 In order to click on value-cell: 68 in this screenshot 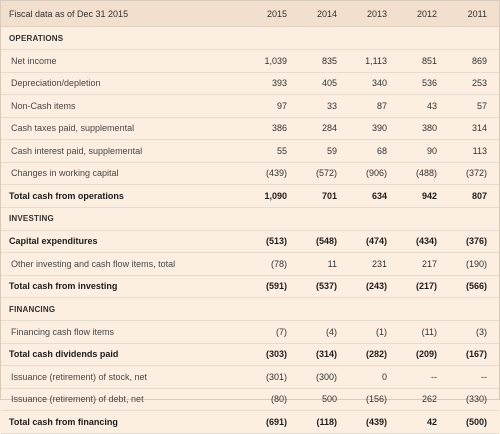, I will do `click(374, 151)`.